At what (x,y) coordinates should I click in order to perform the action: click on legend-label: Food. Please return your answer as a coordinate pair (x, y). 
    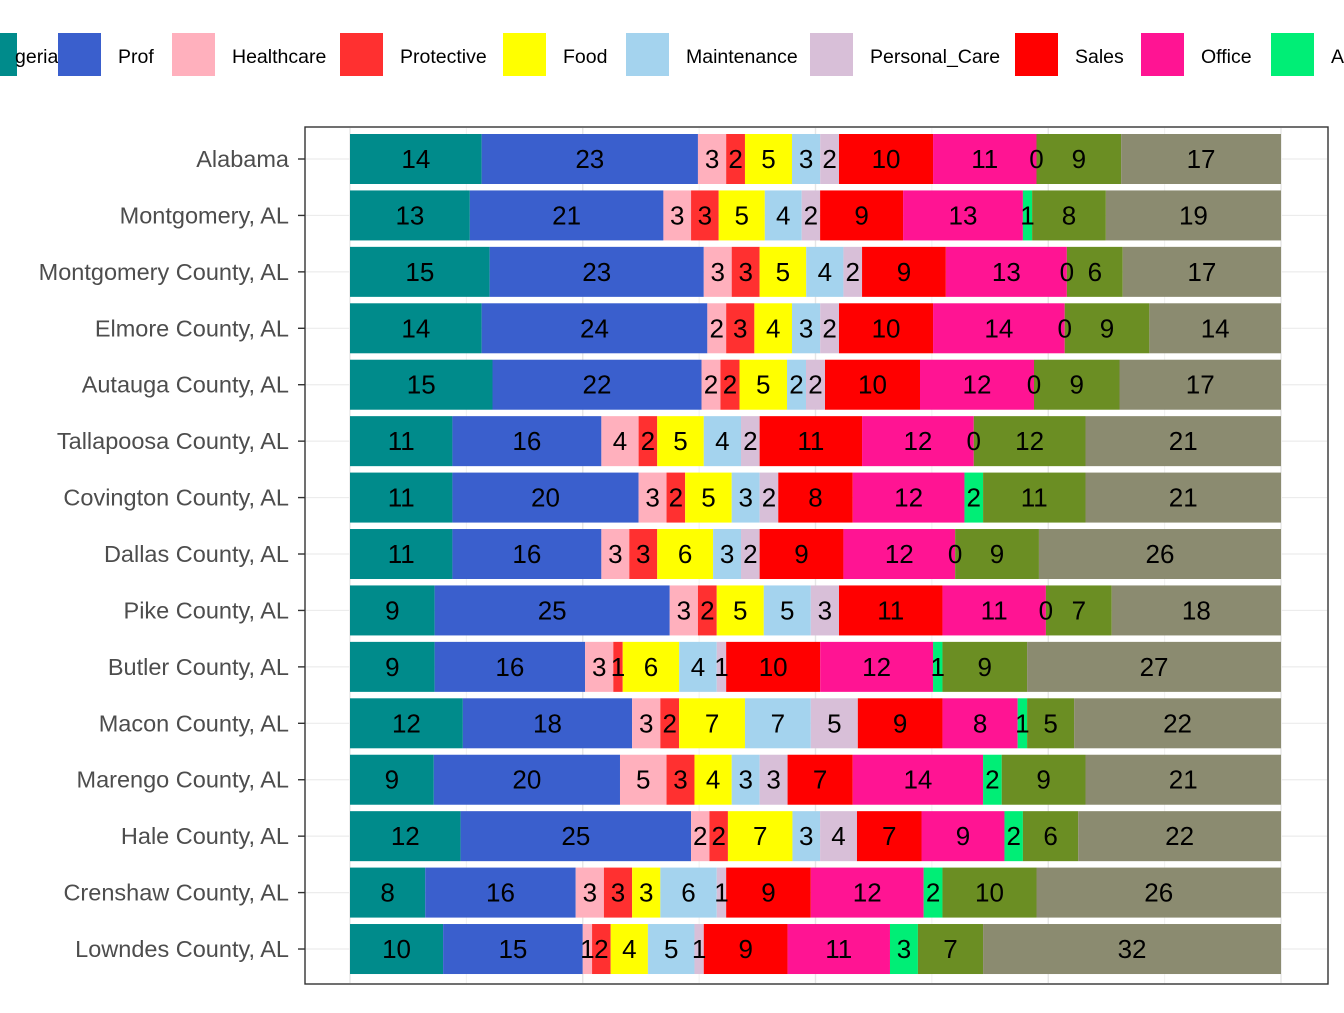
    Looking at the image, I should click on (585, 57).